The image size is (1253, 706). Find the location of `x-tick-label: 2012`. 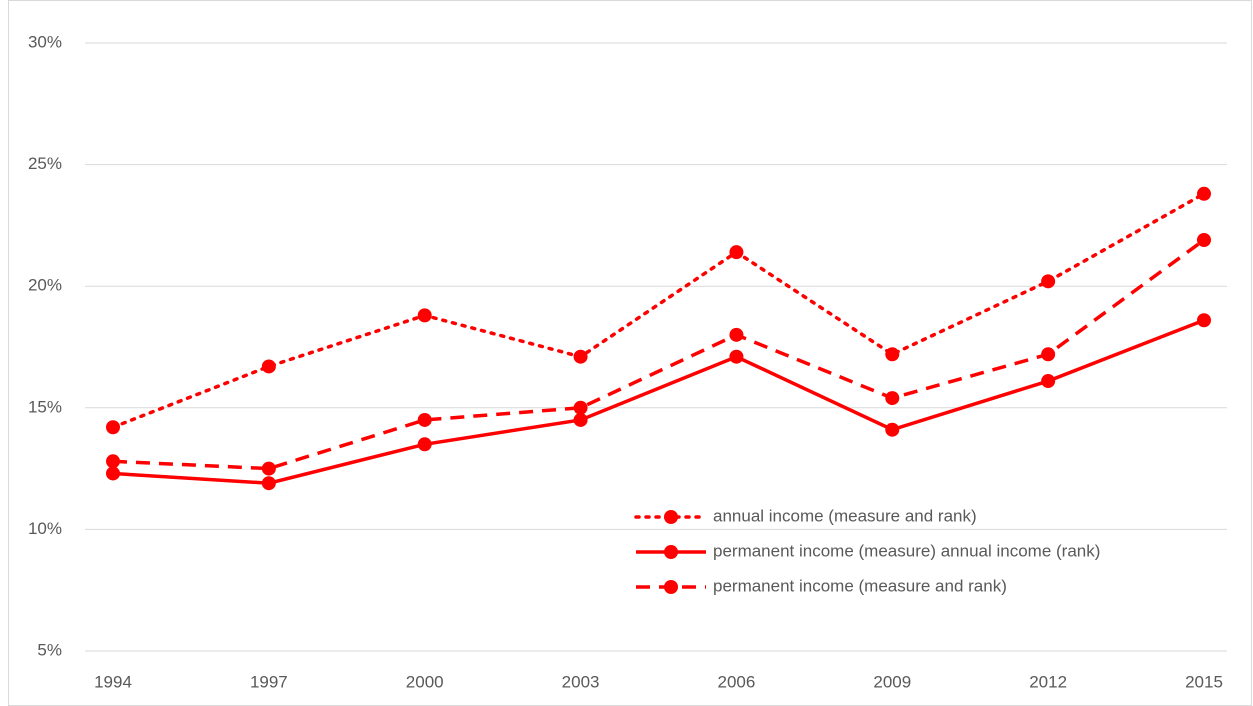

x-tick-label: 2012 is located at coordinates (1048, 681).